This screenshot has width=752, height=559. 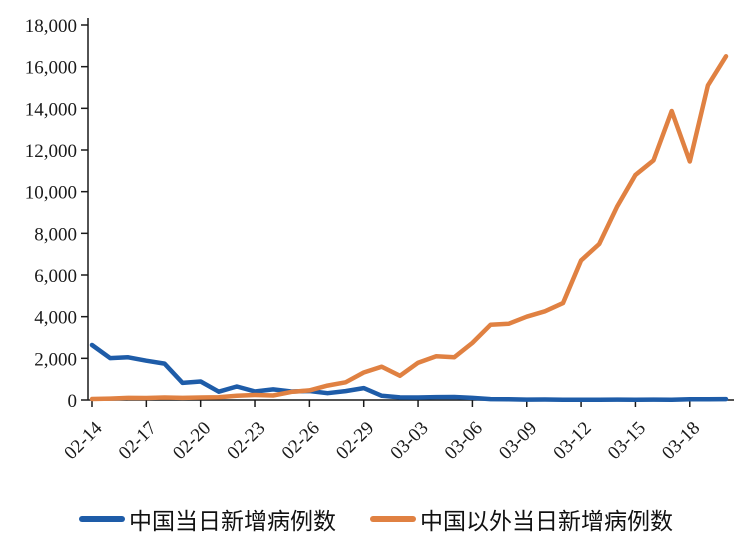 What do you see at coordinates (51, 151) in the screenshot?
I see `y-tick-label: 12,000` at bounding box center [51, 151].